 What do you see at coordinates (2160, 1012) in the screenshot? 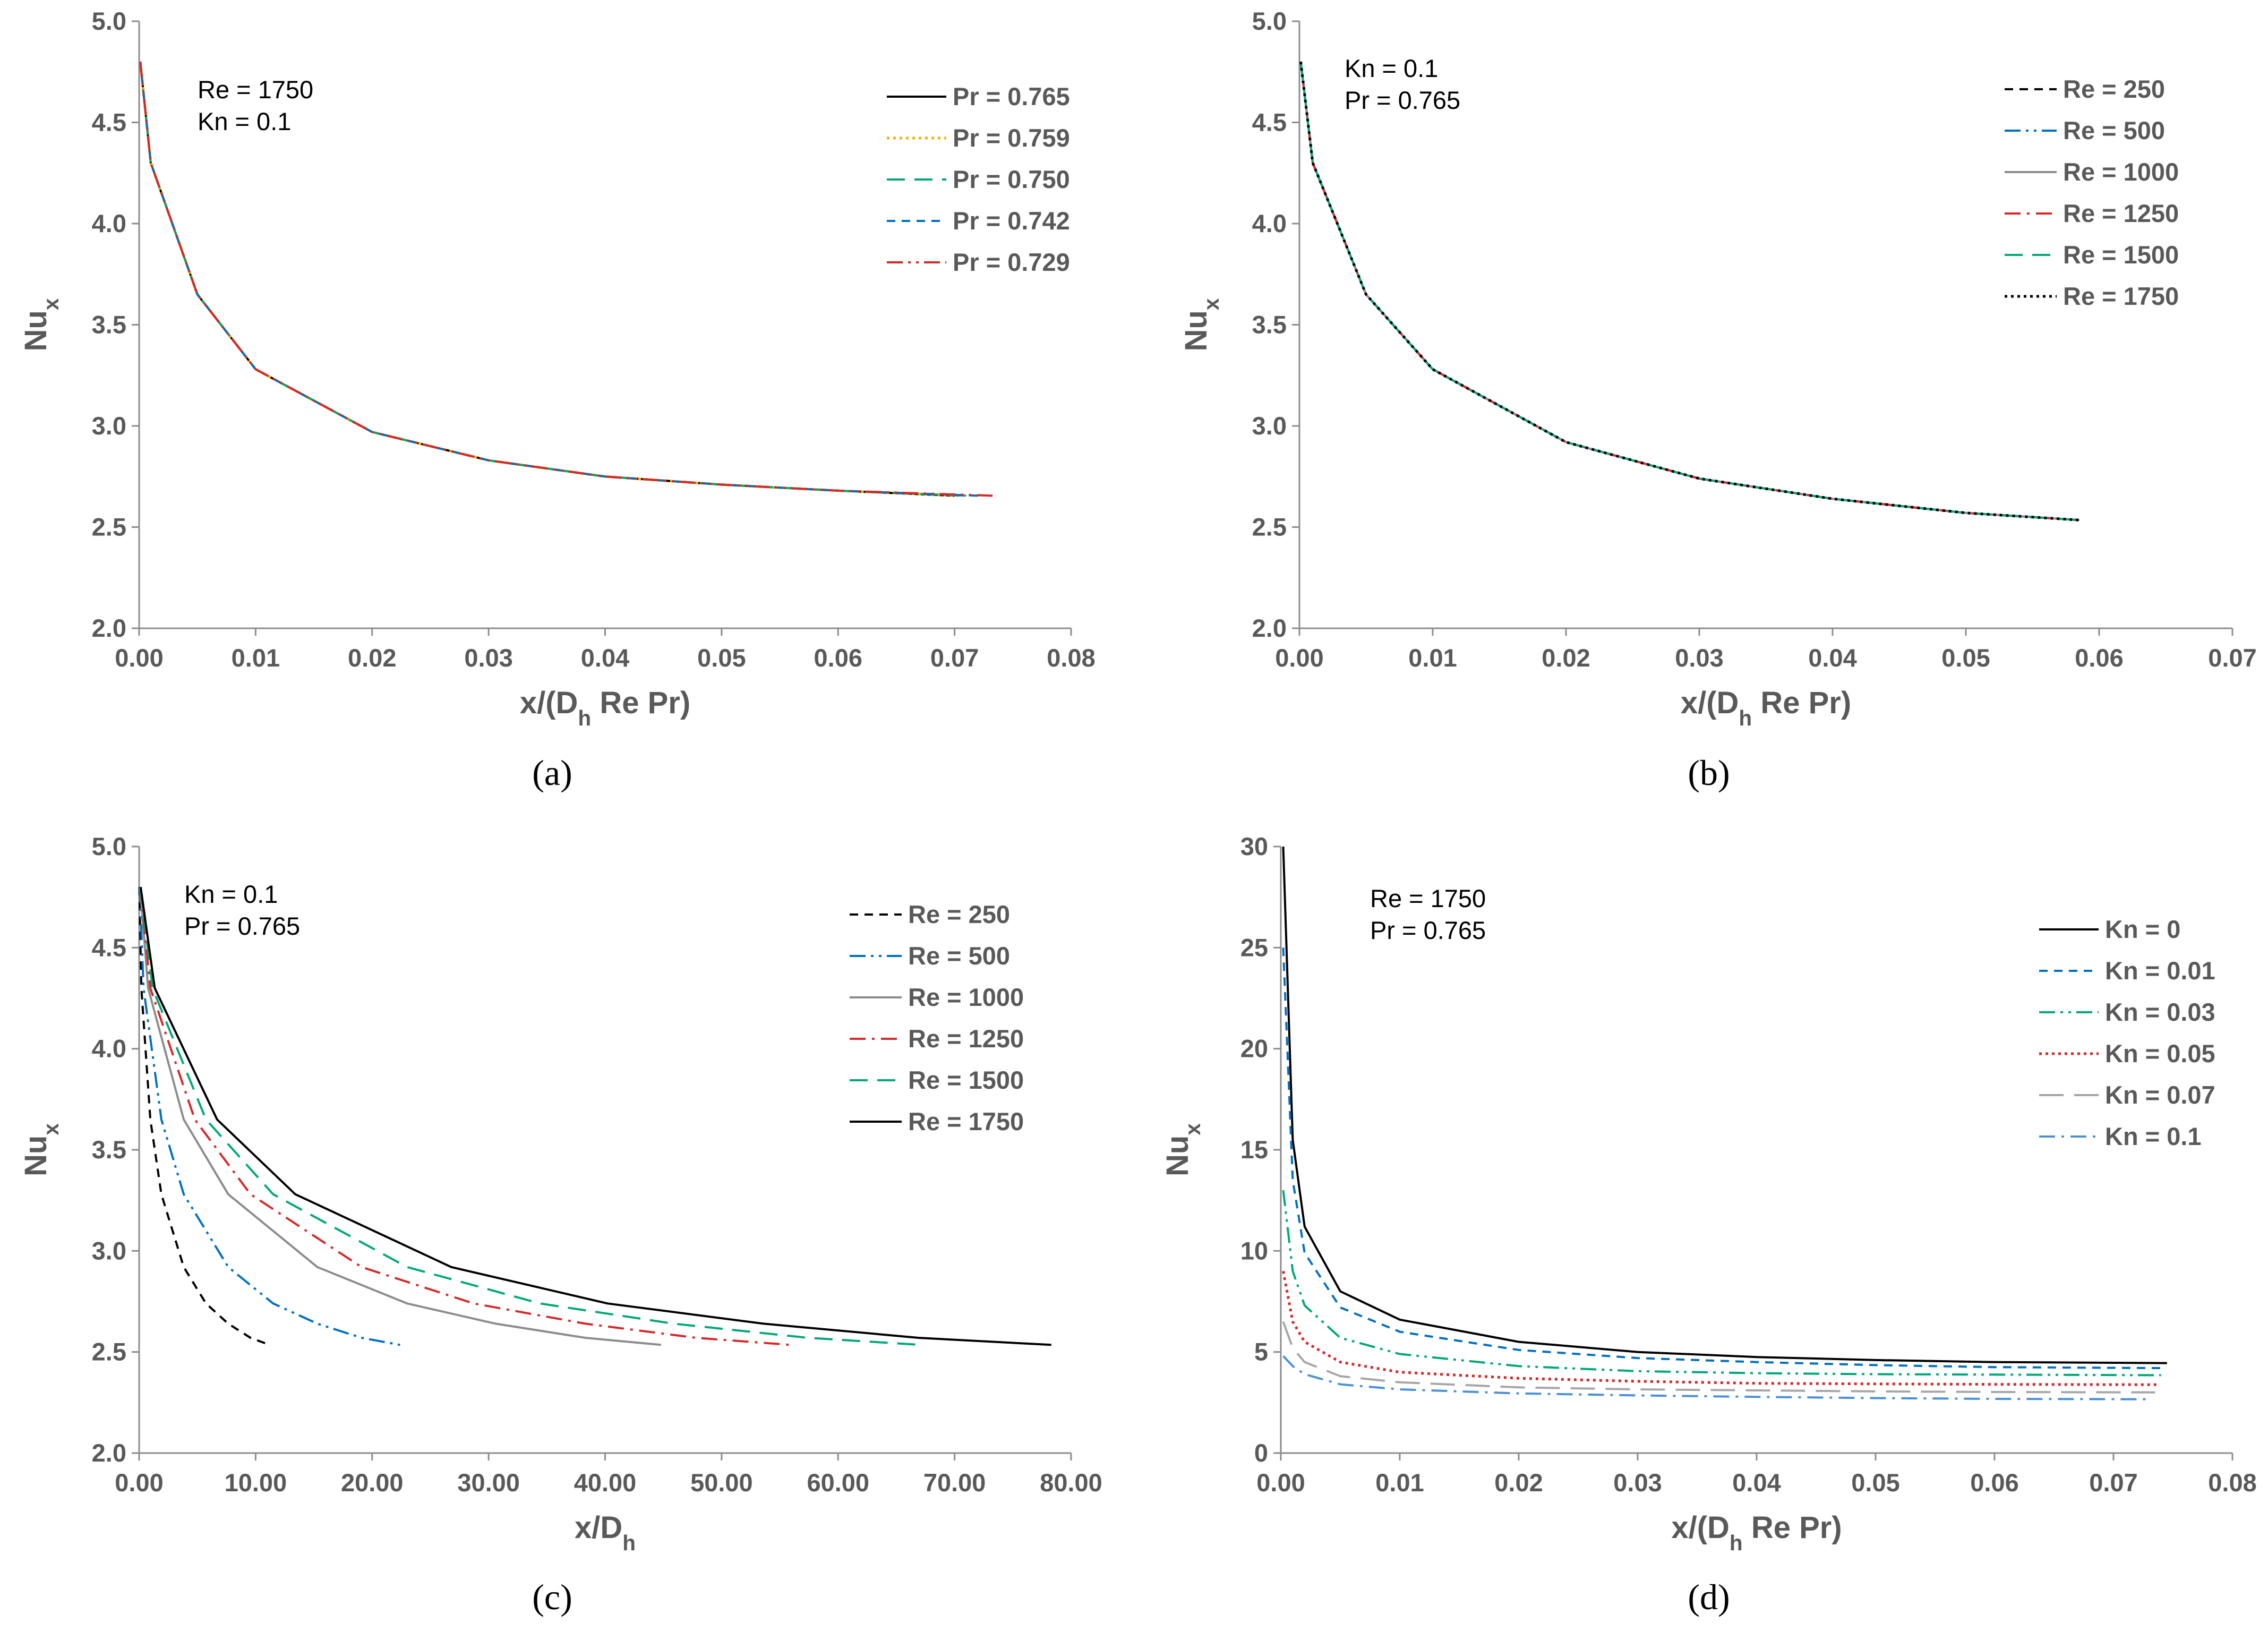
I see `legend-label: Kn = 0.03` at bounding box center [2160, 1012].